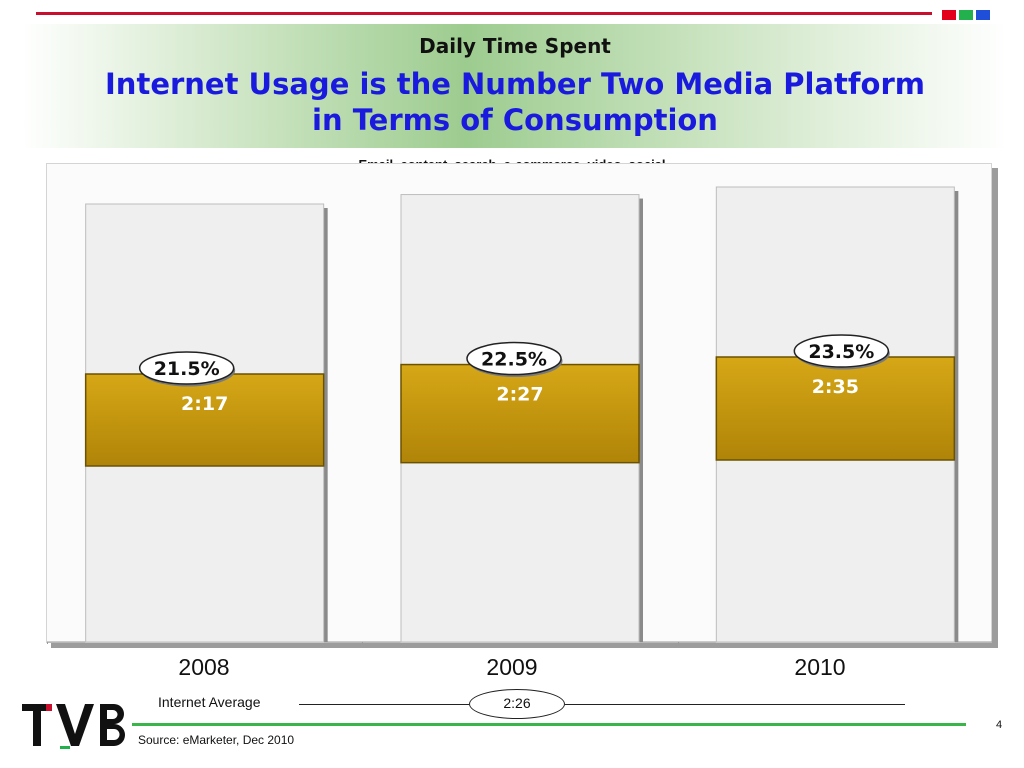  I want to click on footer-rule, so click(549, 724).